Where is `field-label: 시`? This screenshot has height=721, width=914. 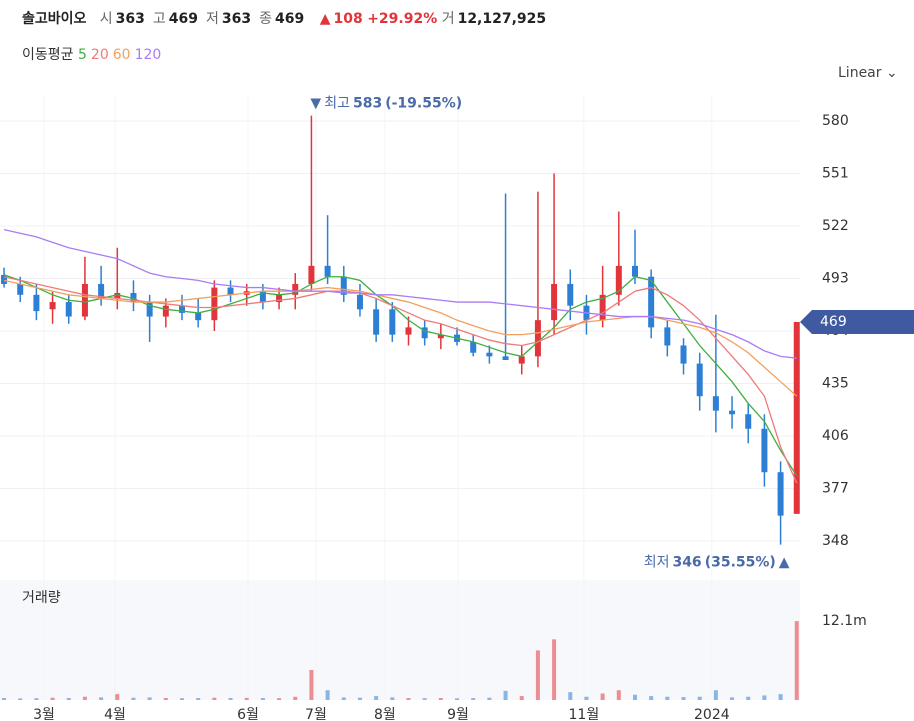 field-label: 시 is located at coordinates (106, 19).